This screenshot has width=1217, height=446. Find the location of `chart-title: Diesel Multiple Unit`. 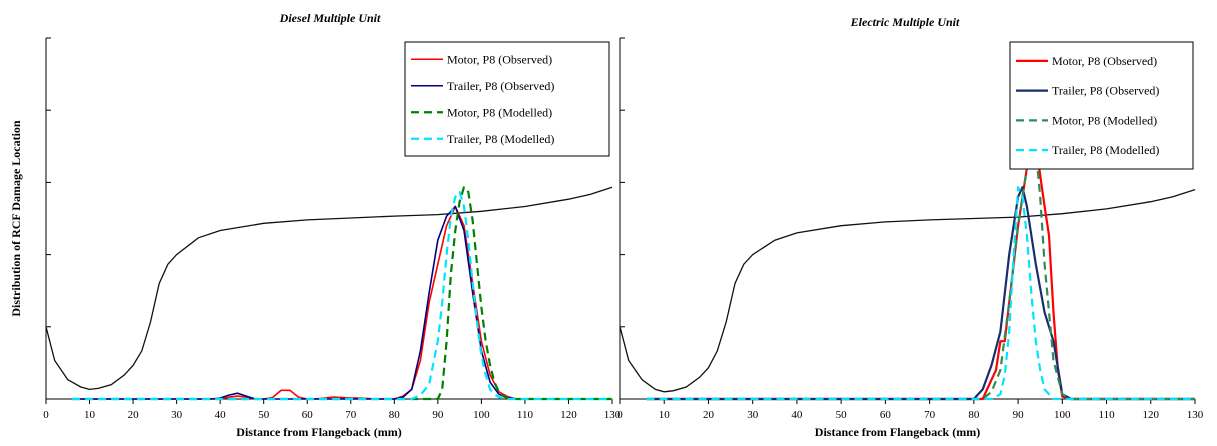

chart-title: Diesel Multiple Unit is located at coordinates (330, 18).